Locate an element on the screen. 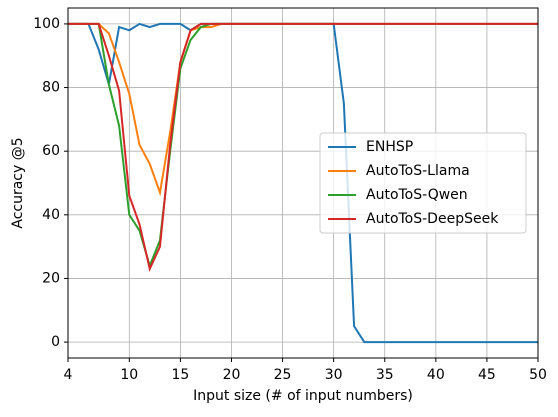 The image size is (558, 417). x-tick-label: 15 is located at coordinates (180, 375).